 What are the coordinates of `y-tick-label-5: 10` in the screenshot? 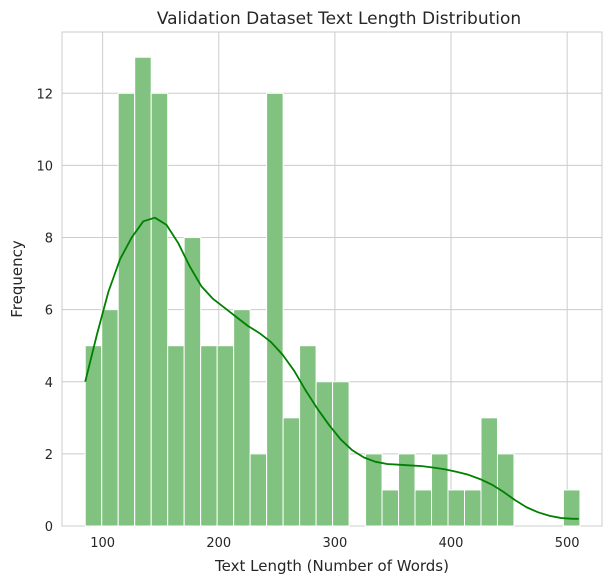 It's located at (44, 166).